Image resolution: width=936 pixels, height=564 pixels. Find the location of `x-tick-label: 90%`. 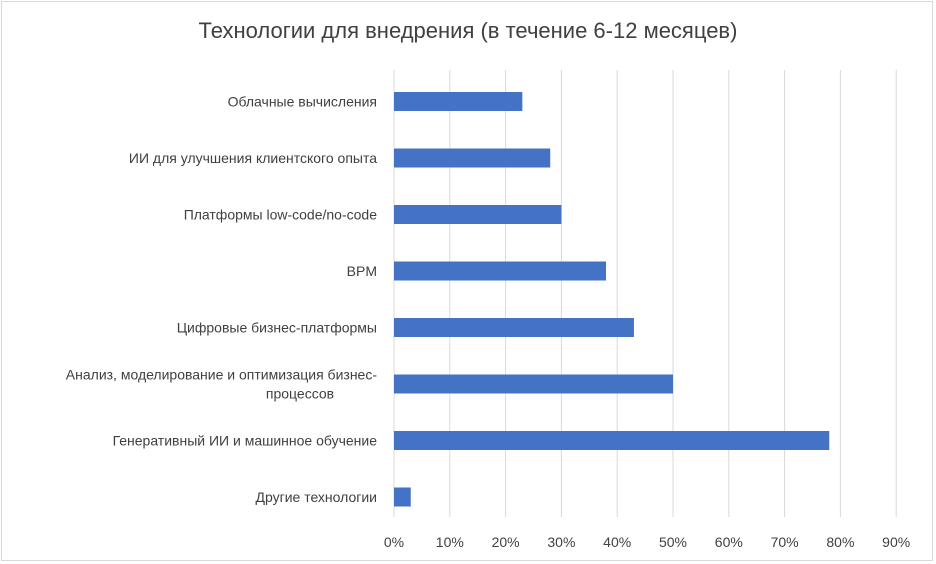

x-tick-label: 90% is located at coordinates (896, 542).